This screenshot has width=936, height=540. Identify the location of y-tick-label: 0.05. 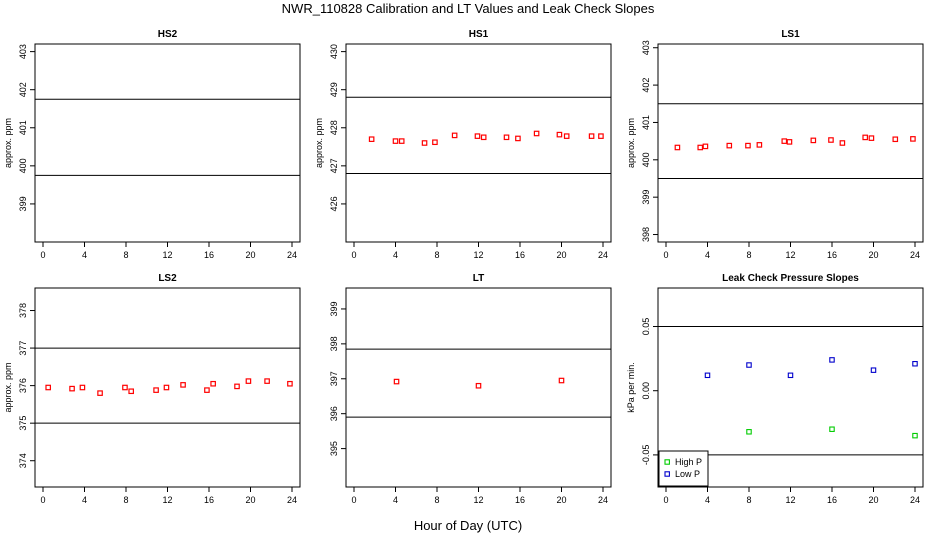
(646, 327).